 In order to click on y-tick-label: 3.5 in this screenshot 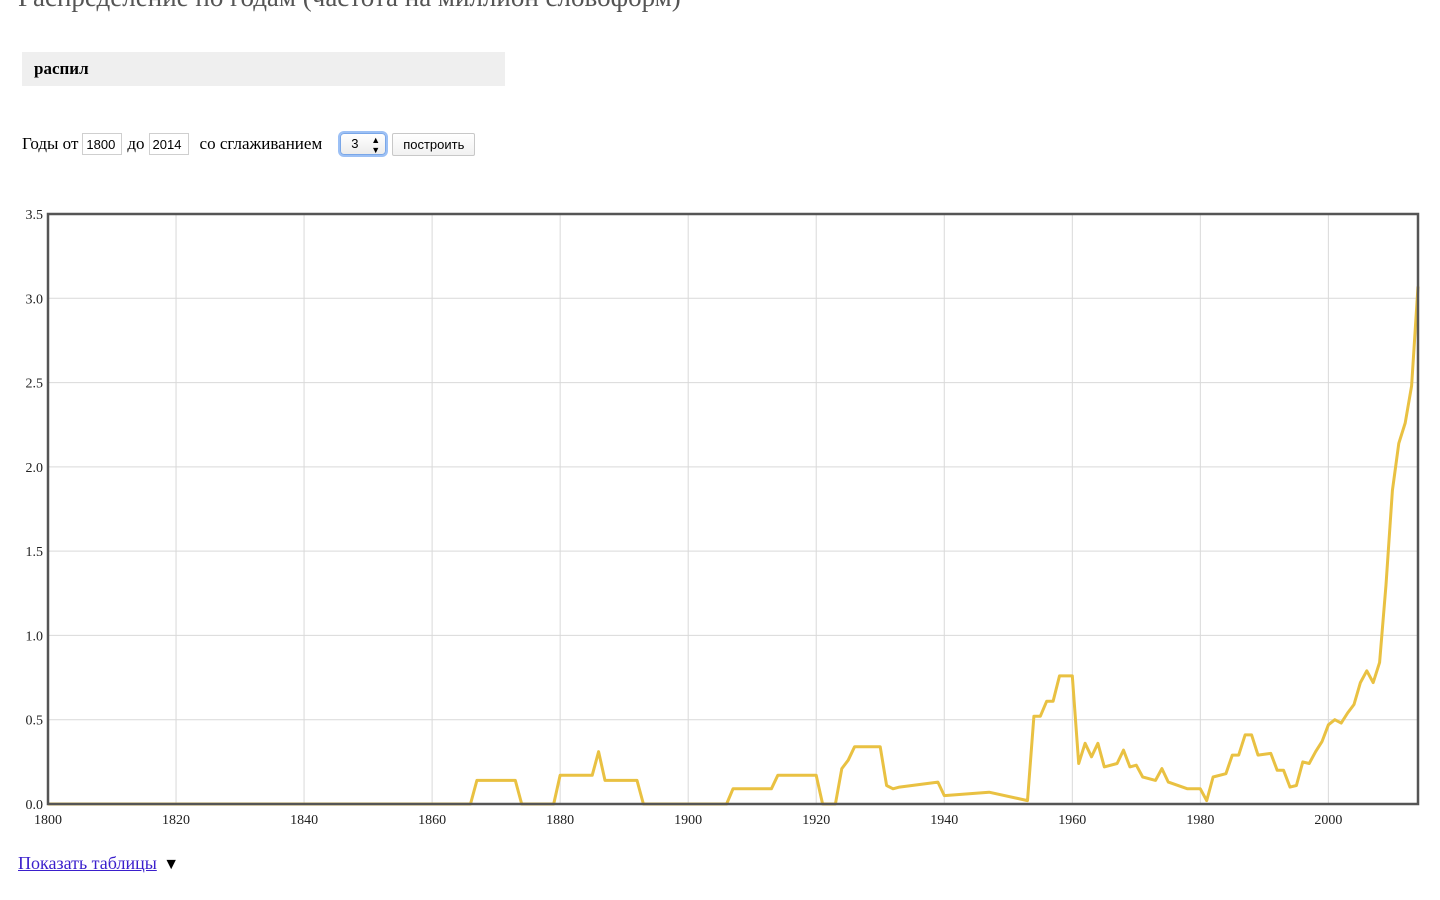, I will do `click(35, 215)`.